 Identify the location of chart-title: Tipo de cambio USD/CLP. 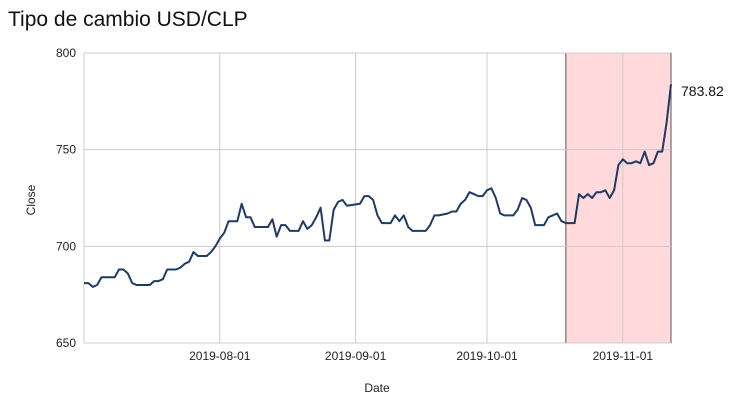
(128, 19).